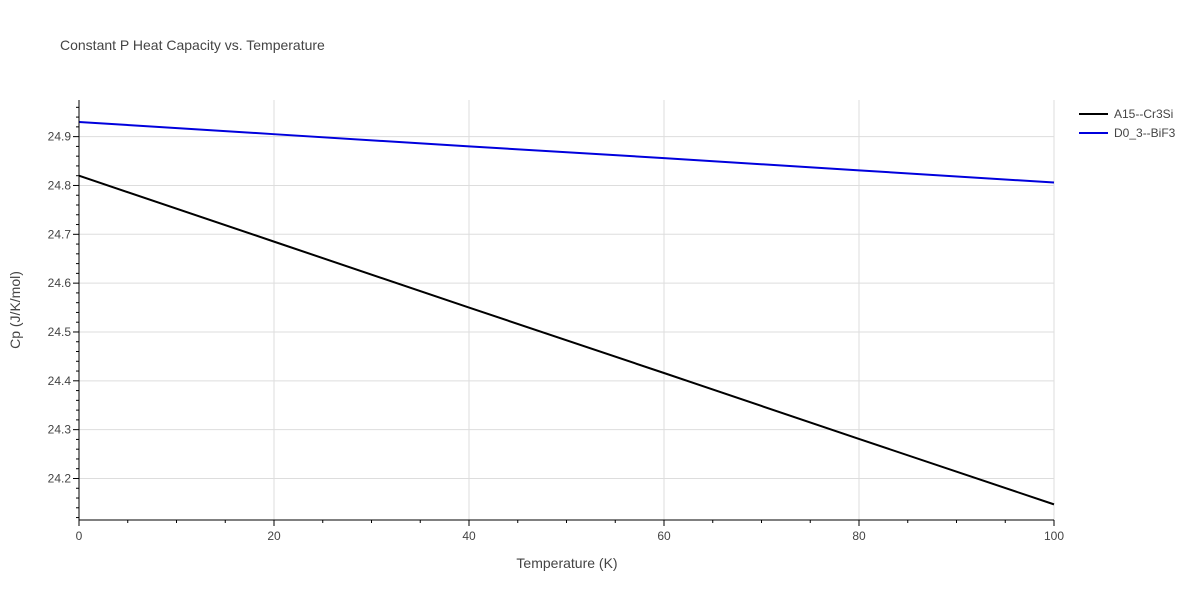  I want to click on x-tick-label: 100, so click(1054, 536).